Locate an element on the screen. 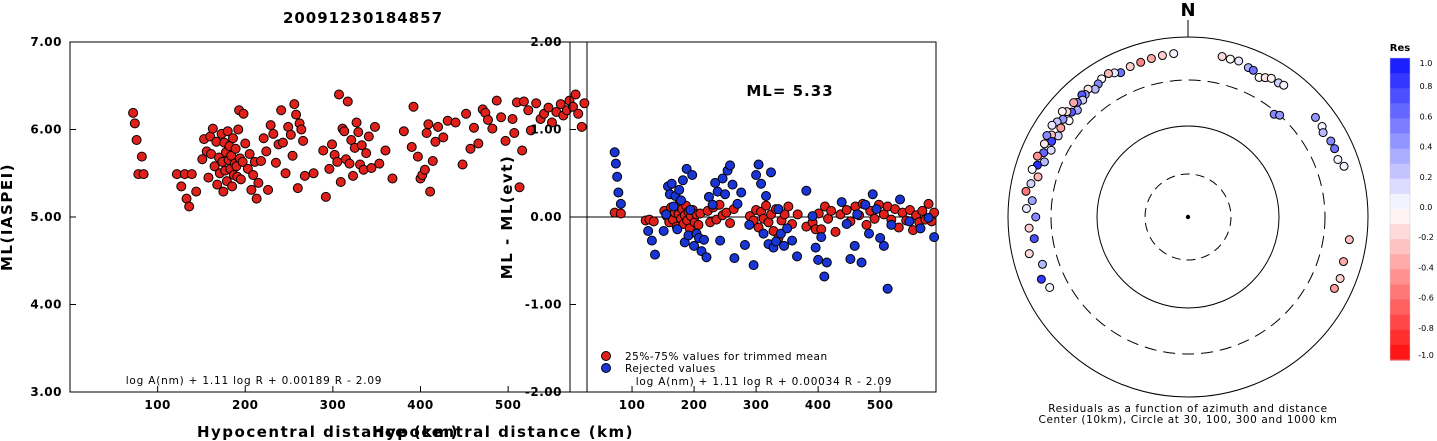 The image size is (1437, 441). middle-x-tick-label: 100 is located at coordinates (632, 405).